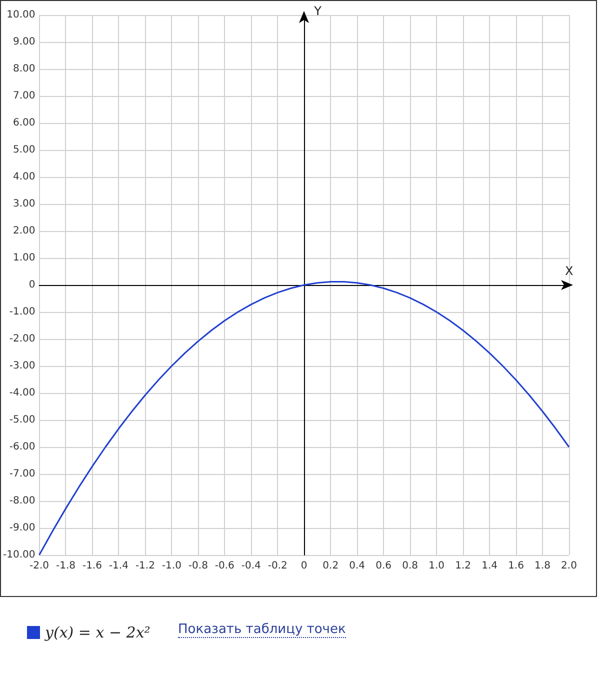 The width and height of the screenshot is (600, 677). Describe the element at coordinates (22, 420) in the screenshot. I see `y-tick-label: -5.00` at that location.